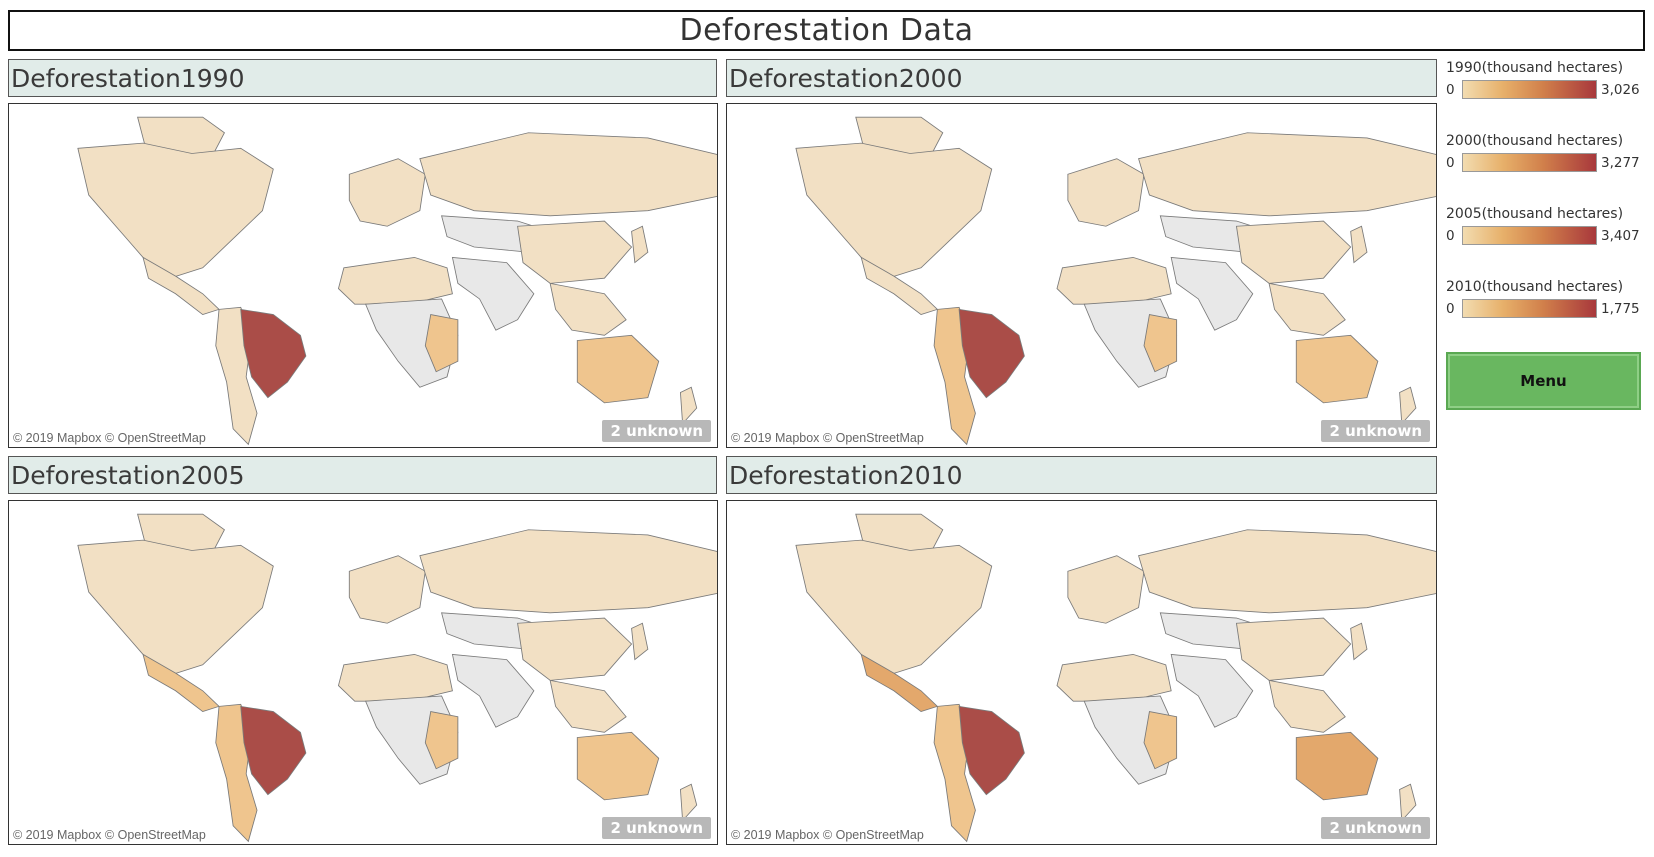 The width and height of the screenshot is (1654, 857). I want to click on legend-2005: 2005(thousand hectares) 0 3,407, so click(1546, 225).